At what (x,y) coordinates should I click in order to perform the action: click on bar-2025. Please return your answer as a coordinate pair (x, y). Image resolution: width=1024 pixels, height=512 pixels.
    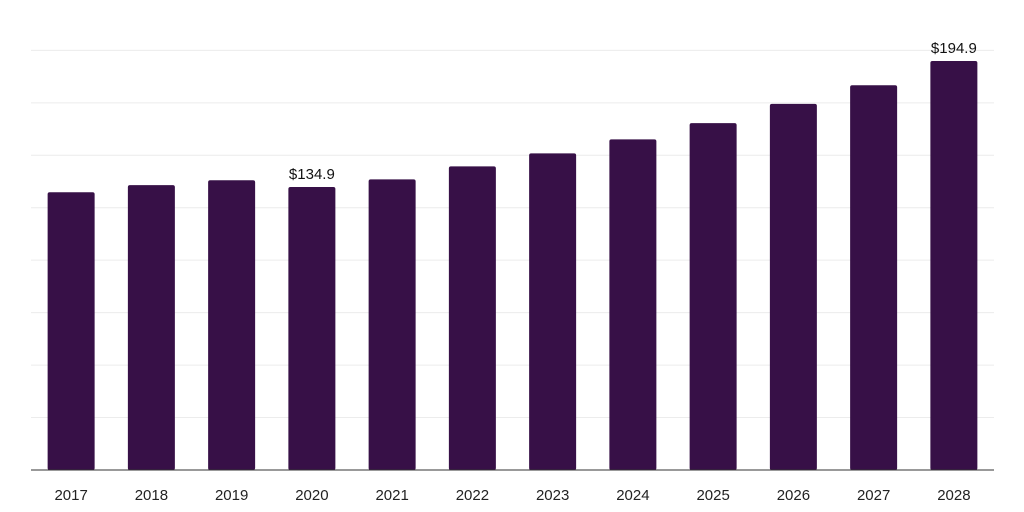
    Looking at the image, I should click on (713, 297).